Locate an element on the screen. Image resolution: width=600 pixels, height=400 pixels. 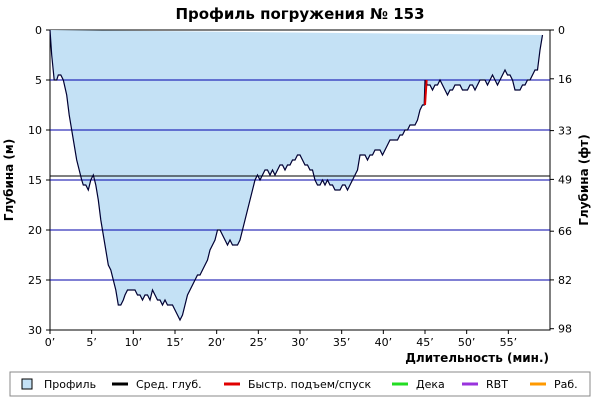
y-axis-right-ticks: 0 16 33 49 66 82 98 is located at coordinates (561, 180).